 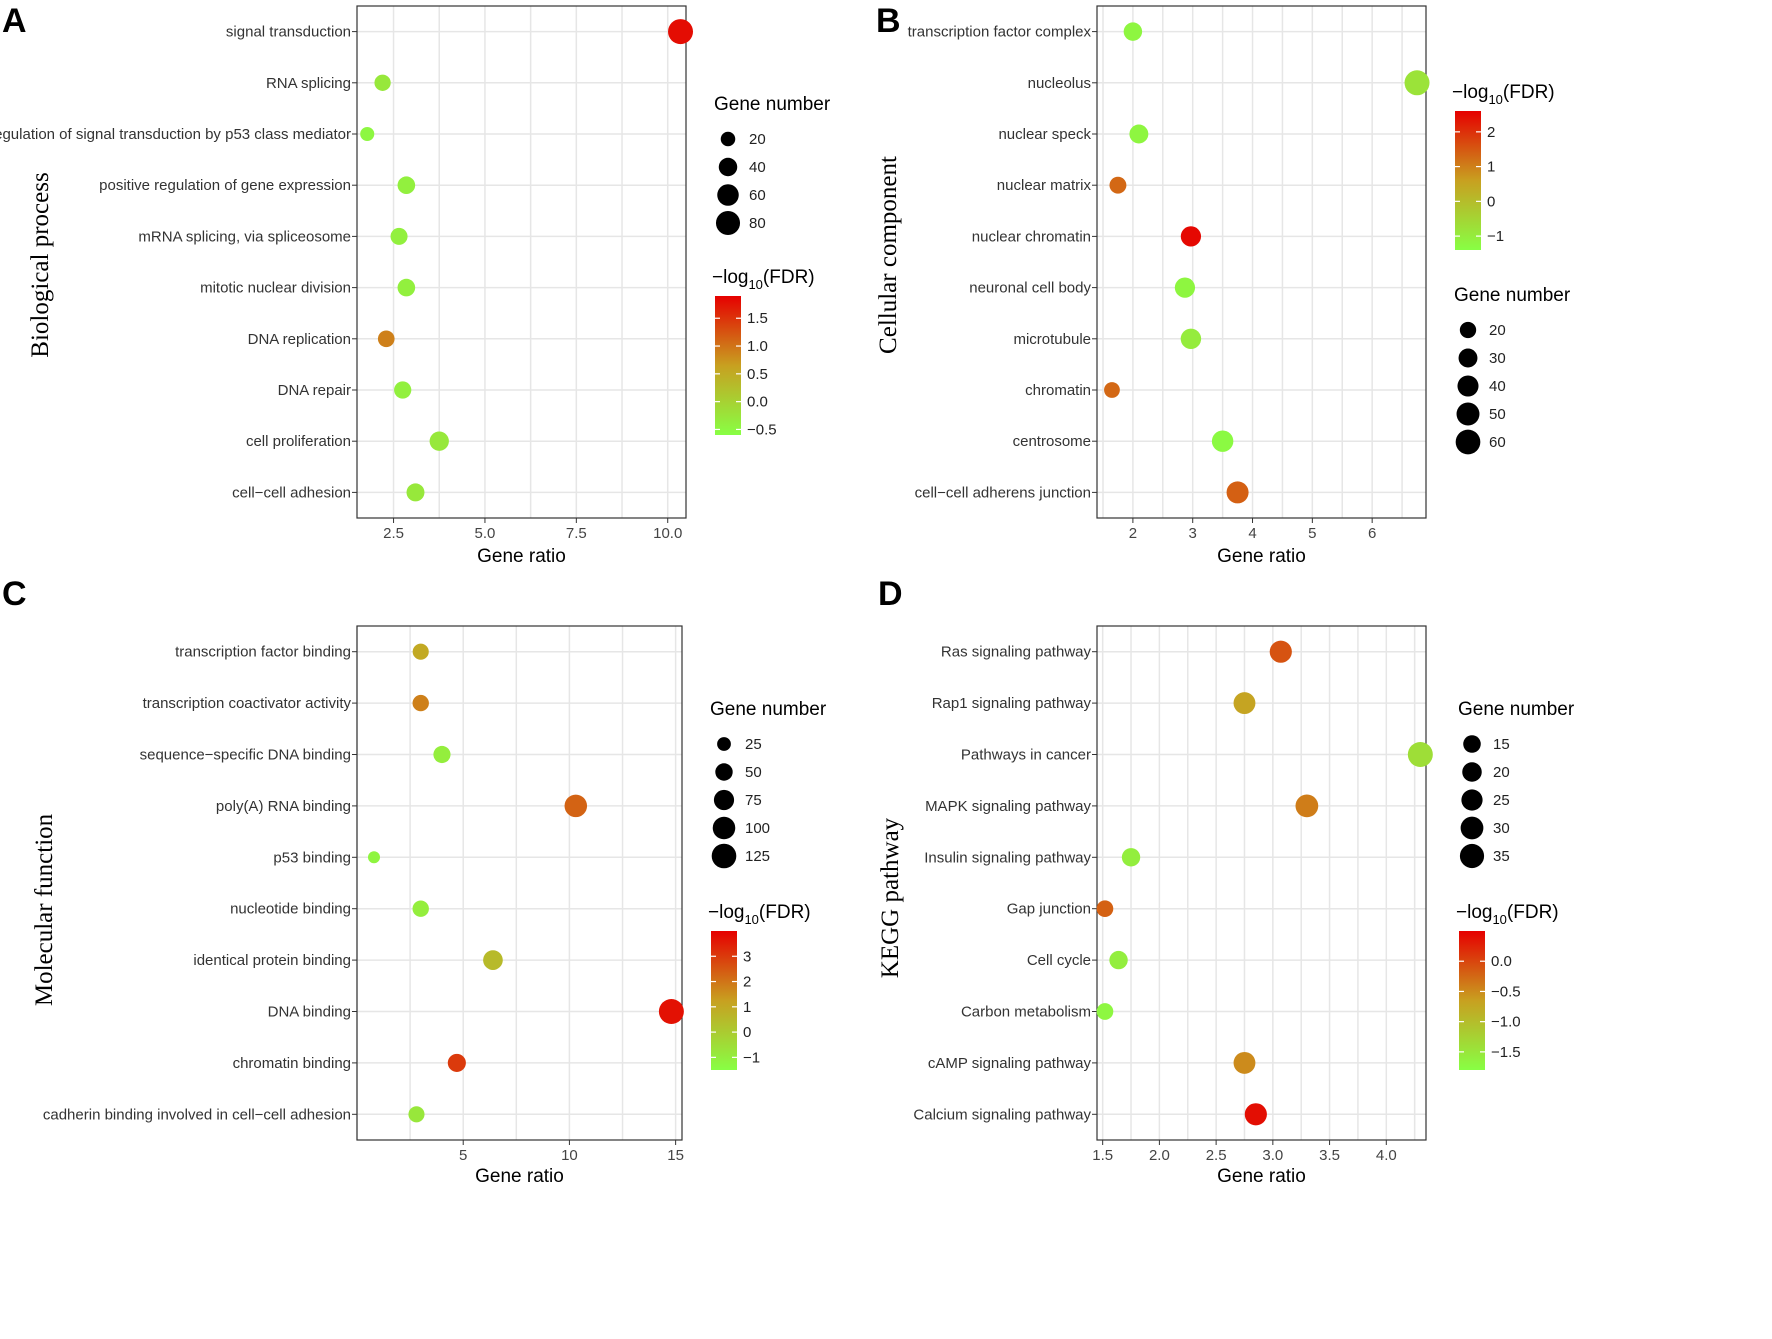 What do you see at coordinates (1031, 236) in the screenshot?
I see `category-label: nuclear chromatin` at bounding box center [1031, 236].